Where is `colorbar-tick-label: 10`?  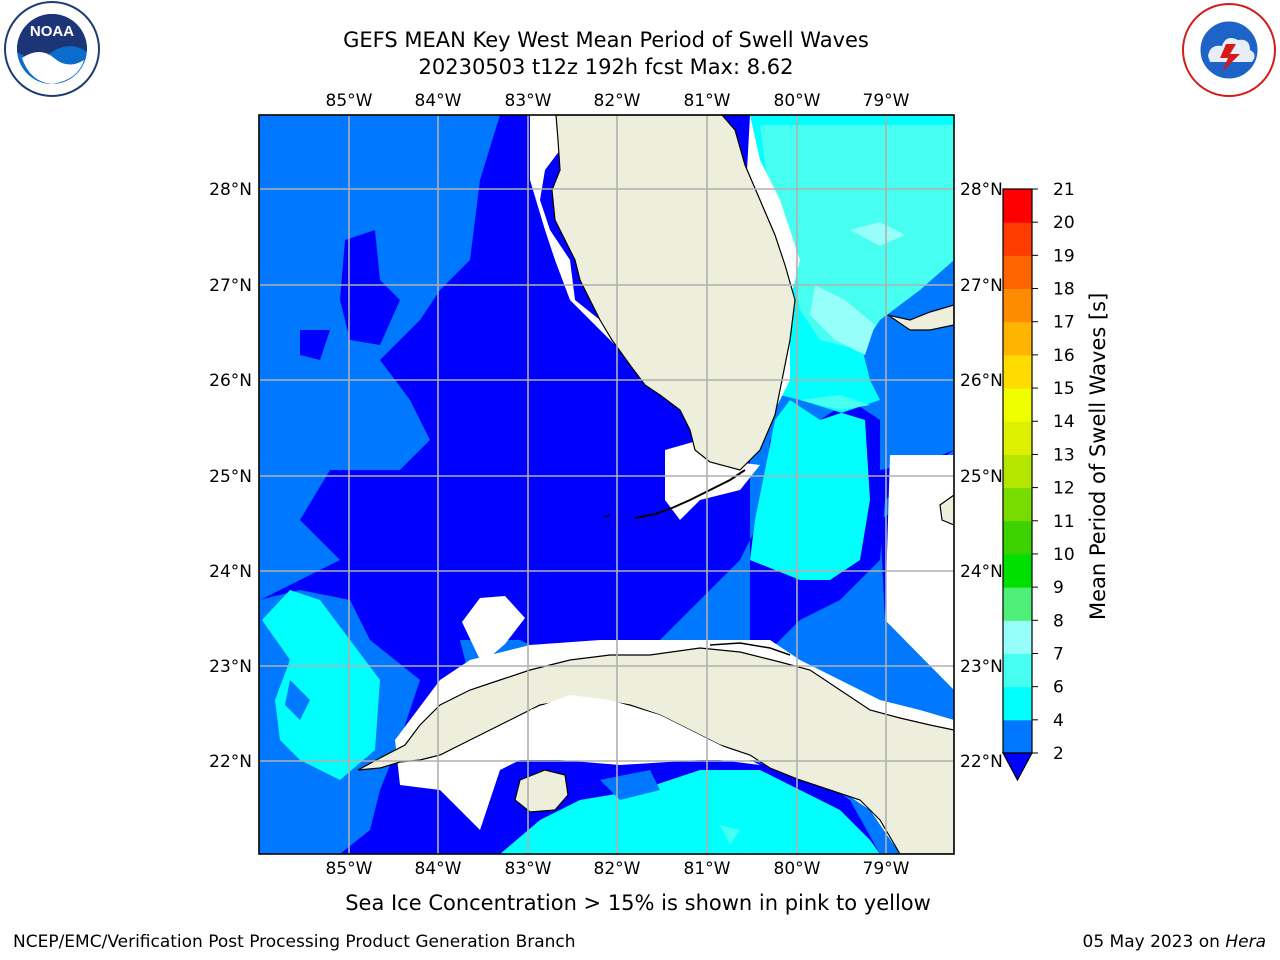
colorbar-tick-label: 10 is located at coordinates (1064, 555).